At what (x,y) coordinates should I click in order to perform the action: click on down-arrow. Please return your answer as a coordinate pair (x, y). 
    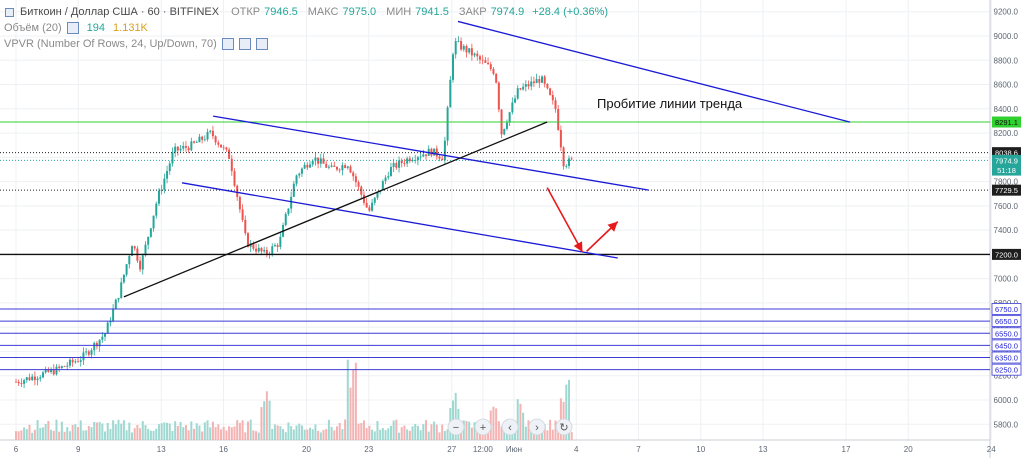
    Looking at the image, I should click on (565, 220).